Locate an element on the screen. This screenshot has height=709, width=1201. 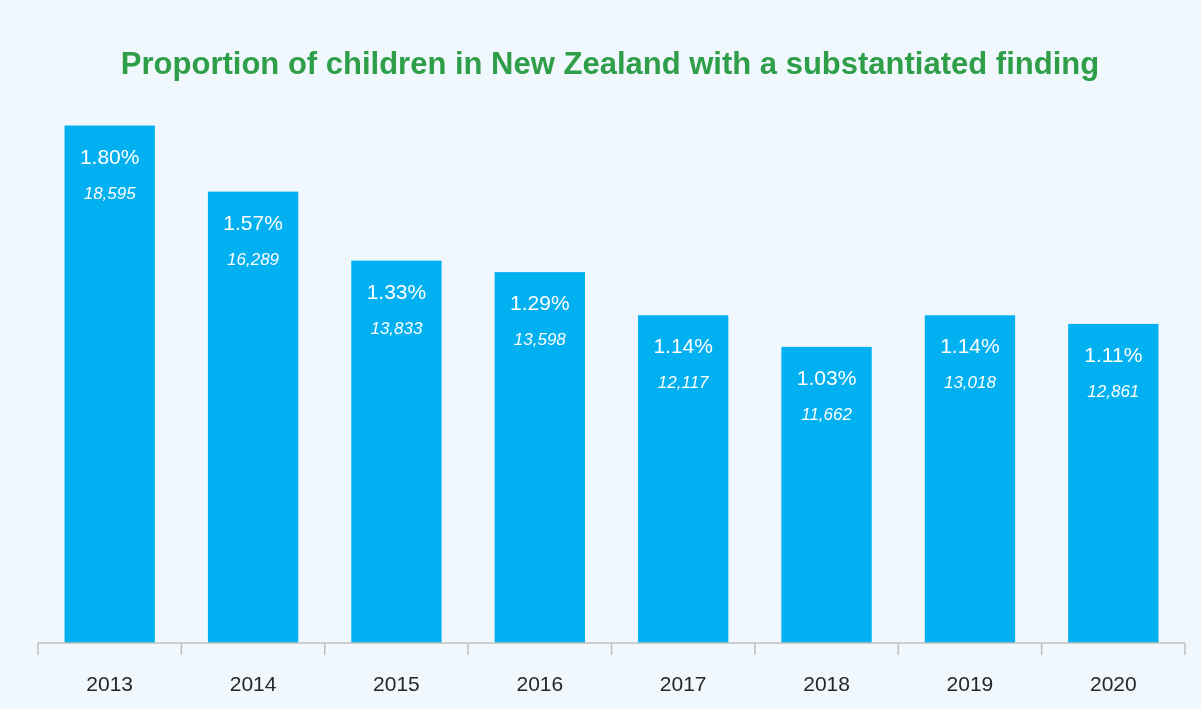
data-label: 1.29% is located at coordinates (540, 303).